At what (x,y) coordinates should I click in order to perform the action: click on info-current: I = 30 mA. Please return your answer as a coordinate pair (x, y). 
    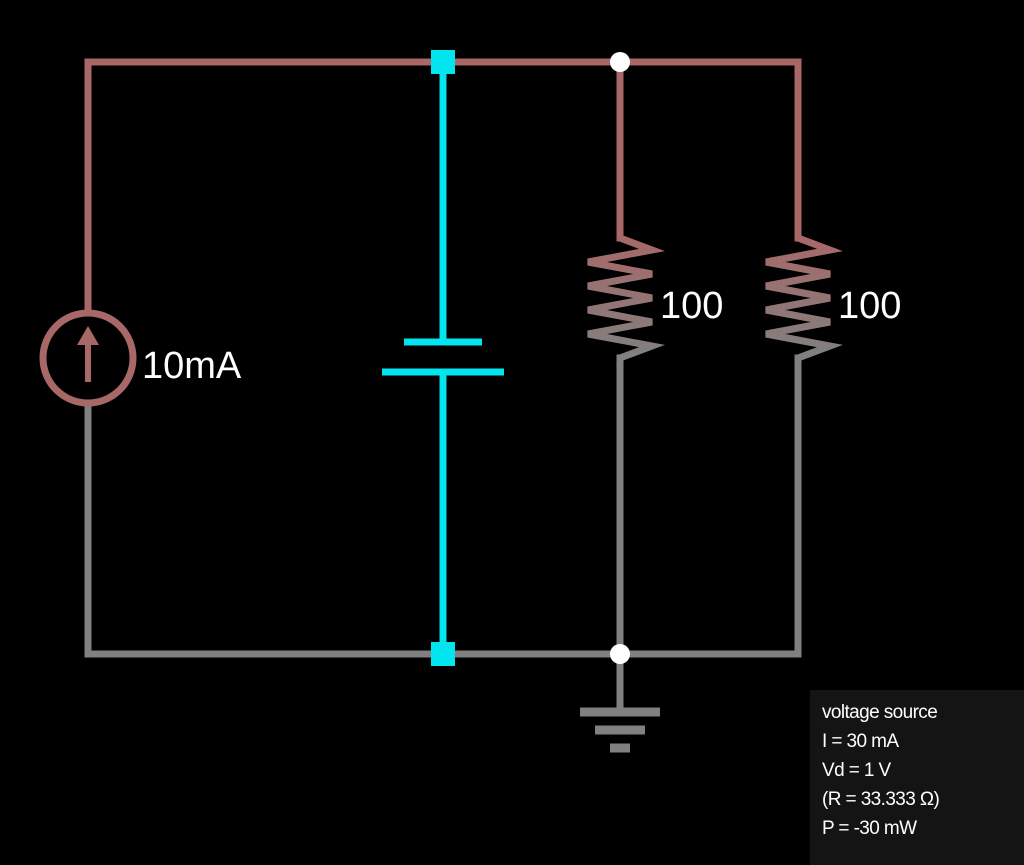
    Looking at the image, I should click on (860, 741).